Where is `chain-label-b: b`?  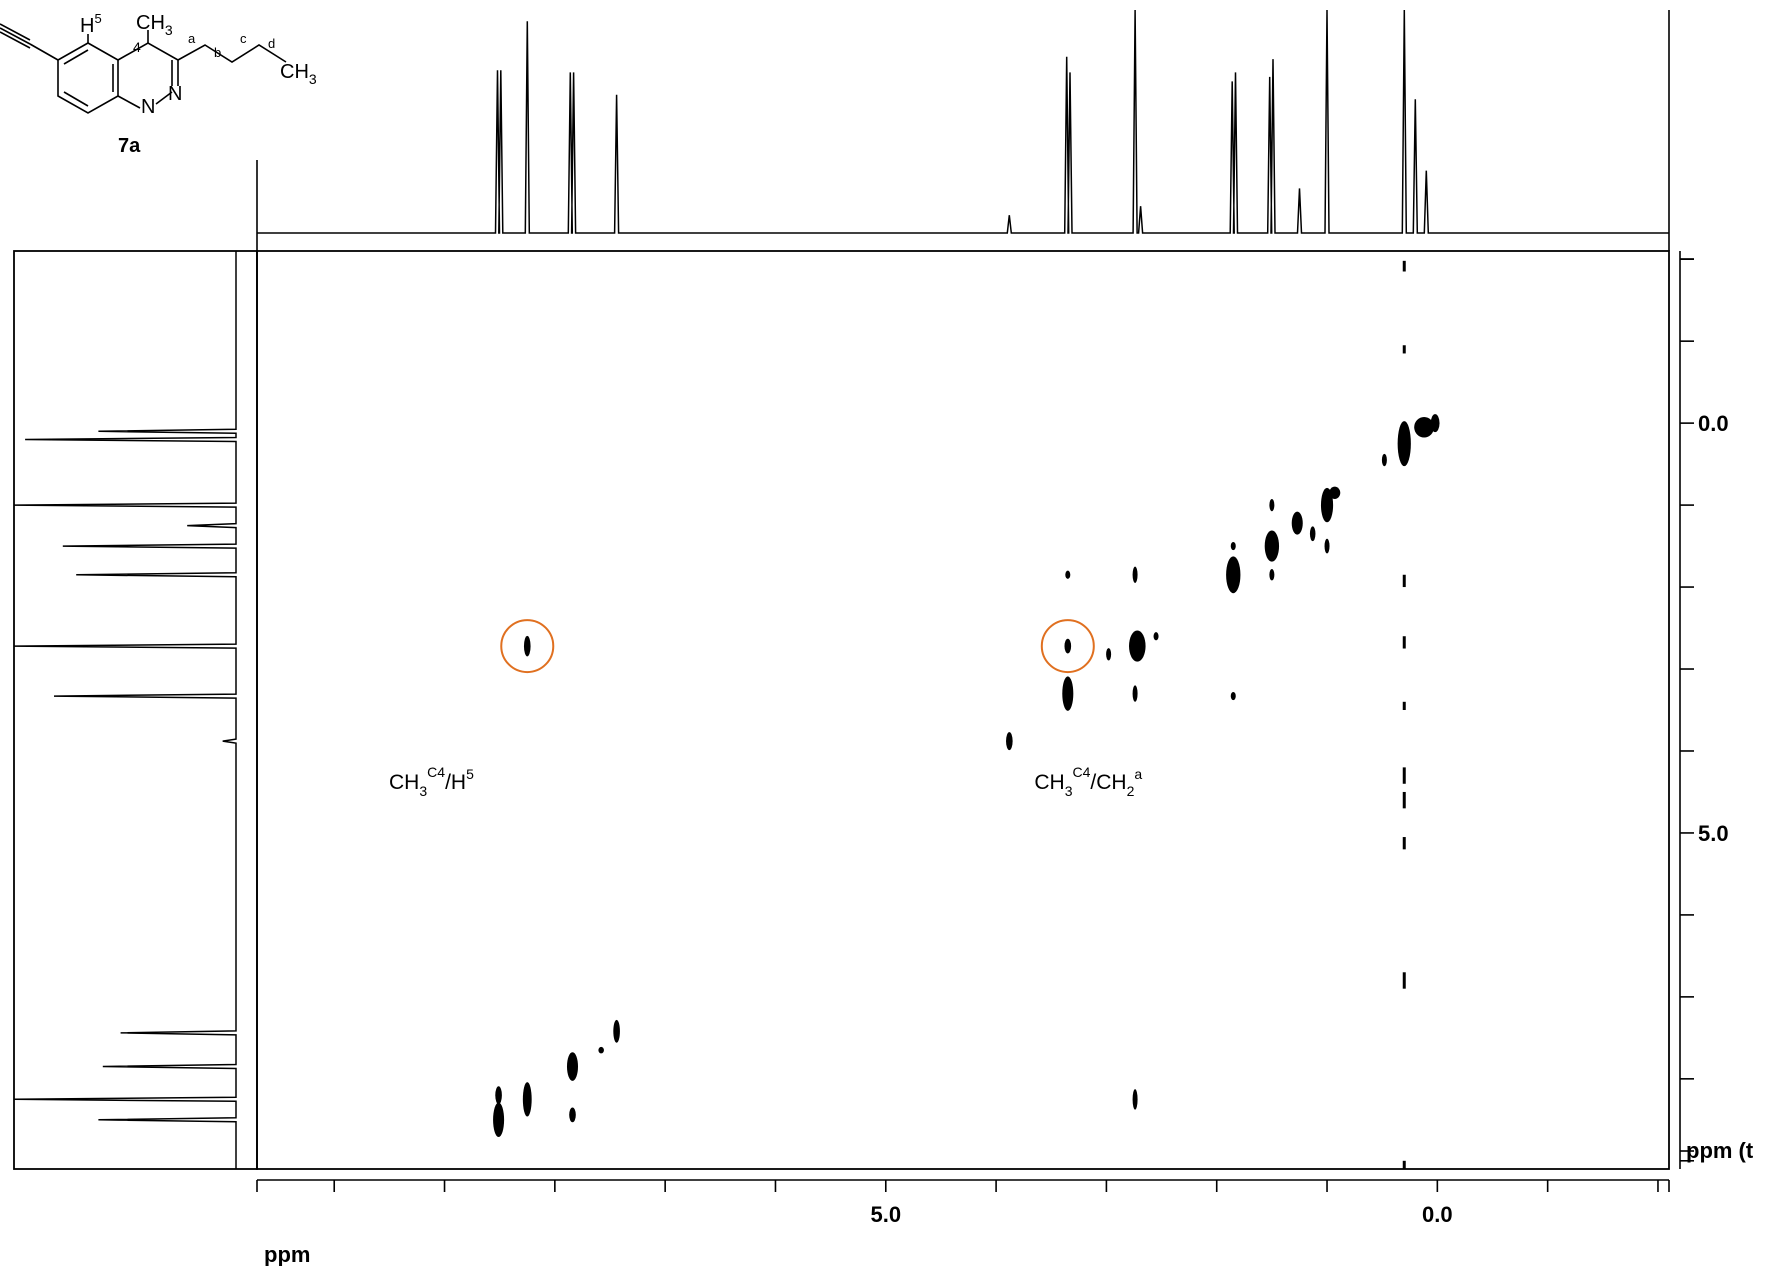 chain-label-b: b is located at coordinates (217, 52).